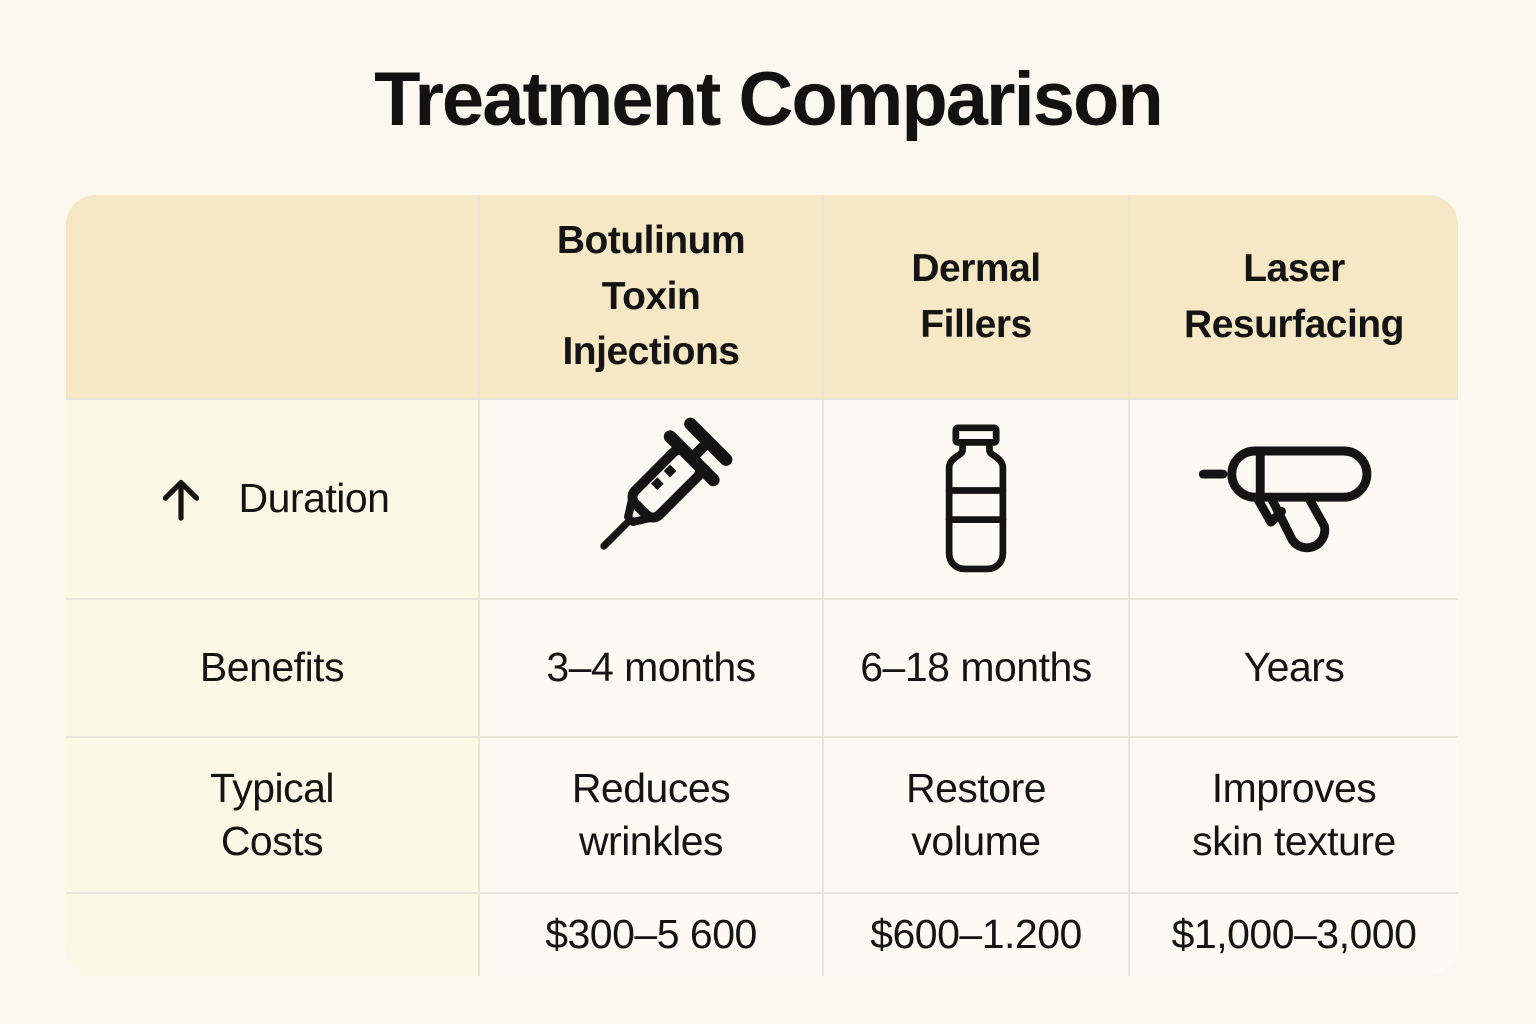 Image resolution: width=1536 pixels, height=1024 pixels. Describe the element at coordinates (1294, 668) in the screenshot. I see `cell-laser-years: Years` at that location.